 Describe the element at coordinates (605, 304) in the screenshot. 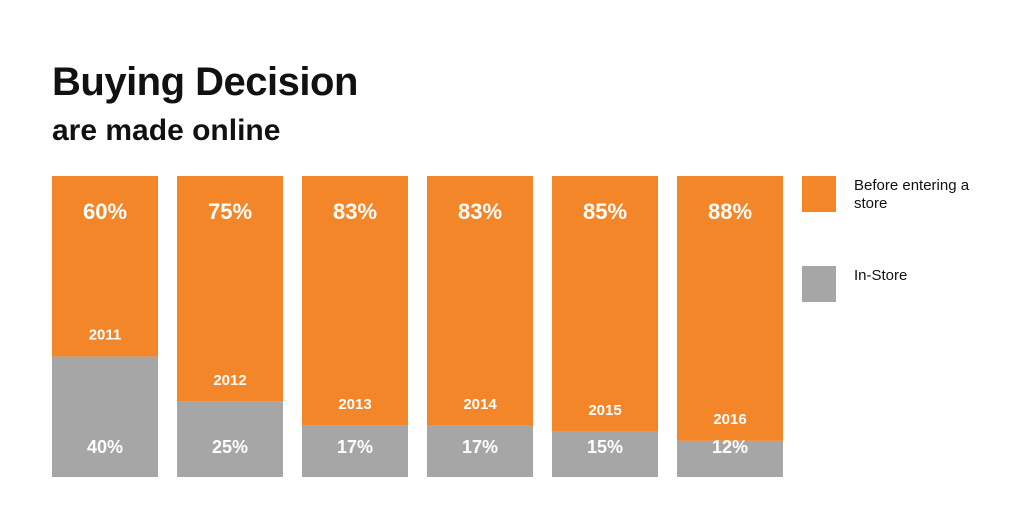

I see `bar-before-store-2015` at that location.